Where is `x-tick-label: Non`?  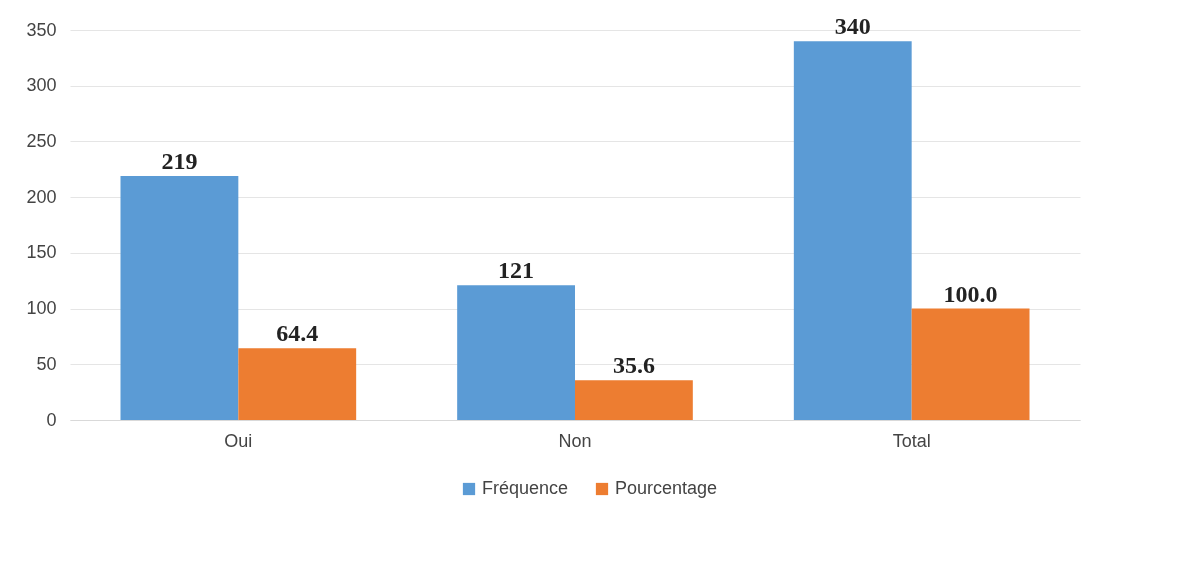
x-tick-label: Non is located at coordinates (575, 440).